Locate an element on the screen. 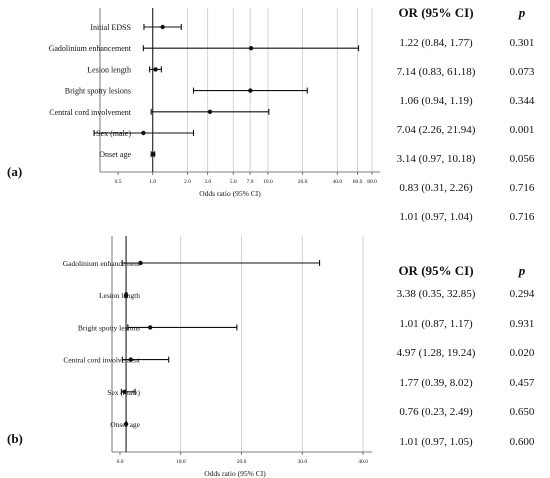 The width and height of the screenshot is (550, 478). category-label: Onset age is located at coordinates (115, 154).